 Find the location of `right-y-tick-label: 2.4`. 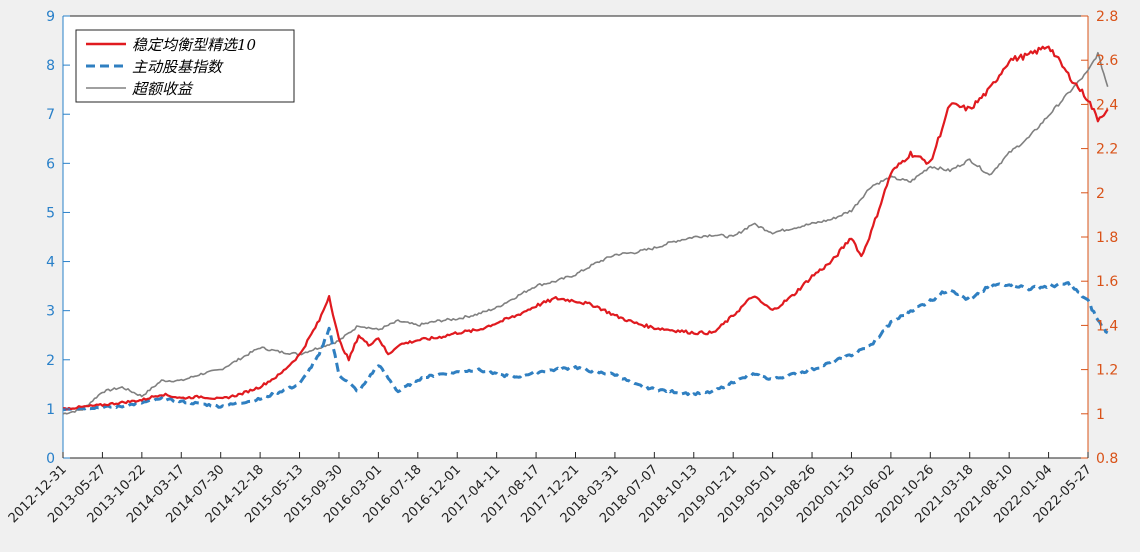

right-y-tick-label: 2.4 is located at coordinates (1107, 105).